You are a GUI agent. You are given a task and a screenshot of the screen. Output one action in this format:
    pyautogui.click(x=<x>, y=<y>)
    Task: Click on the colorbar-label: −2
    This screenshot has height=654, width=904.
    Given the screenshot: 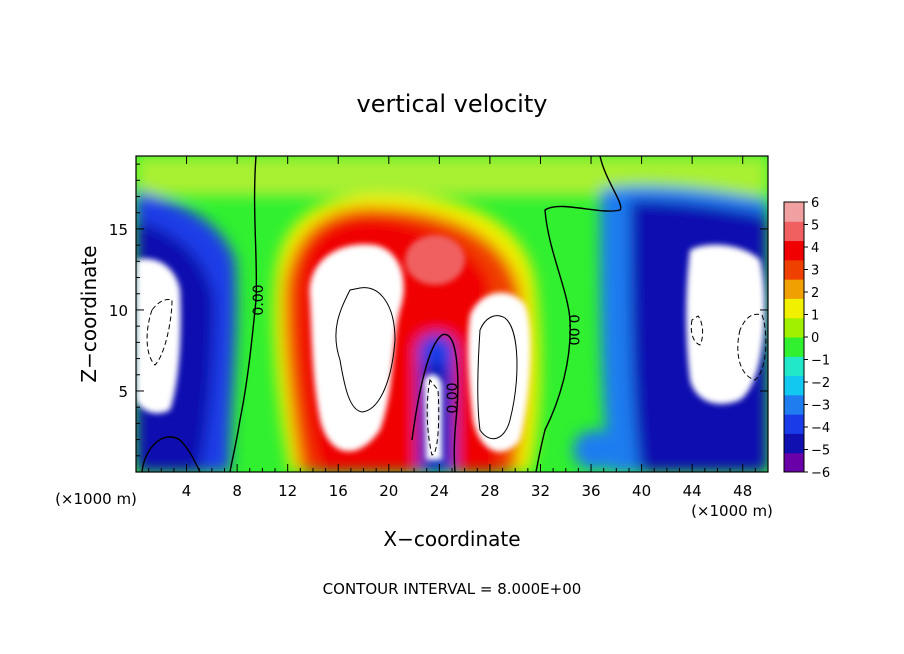 What is the action you would take?
    pyautogui.click(x=820, y=383)
    